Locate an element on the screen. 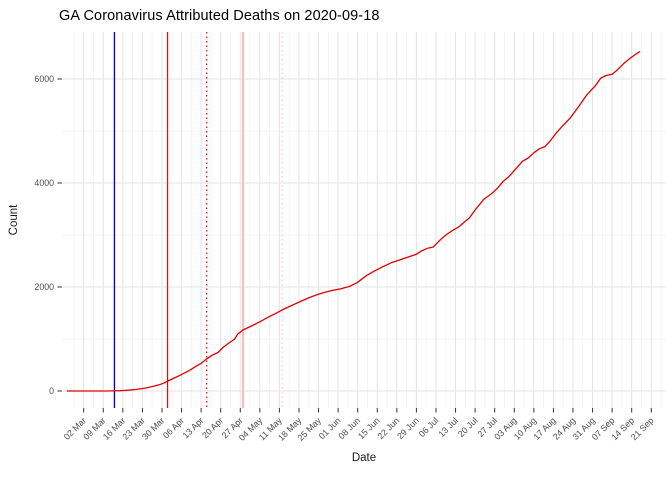 This screenshot has width=672, height=480. y-tick-label: 2000 is located at coordinates (44, 287).